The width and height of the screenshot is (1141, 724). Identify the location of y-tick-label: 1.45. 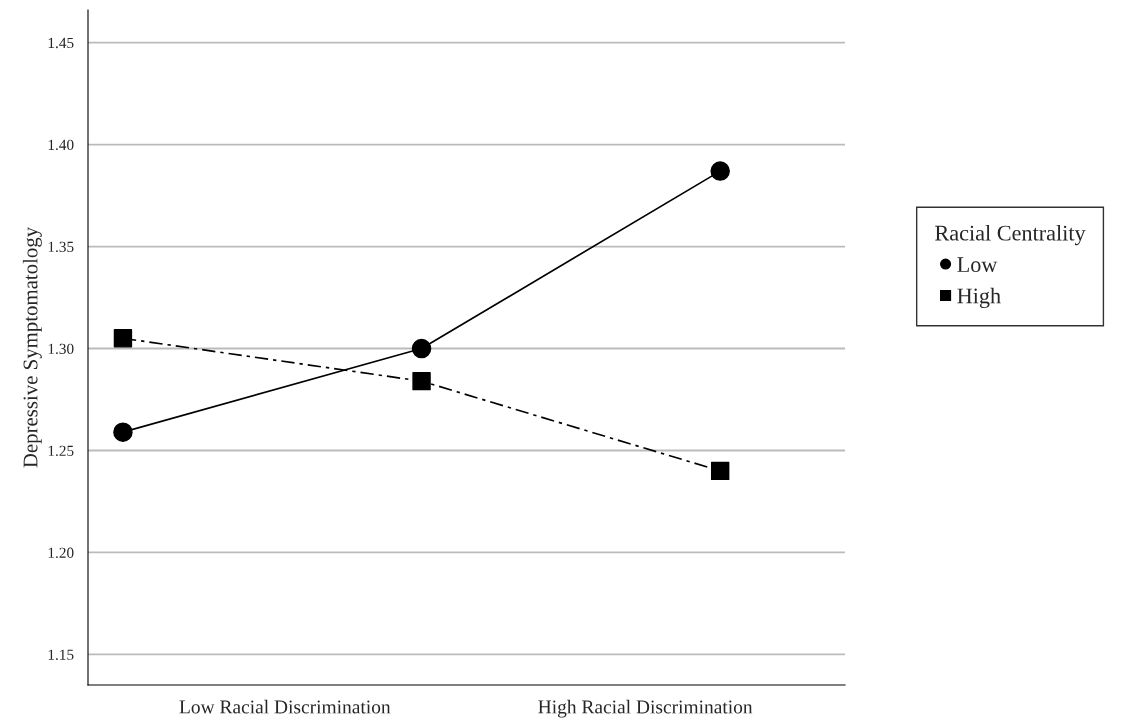
(61, 43).